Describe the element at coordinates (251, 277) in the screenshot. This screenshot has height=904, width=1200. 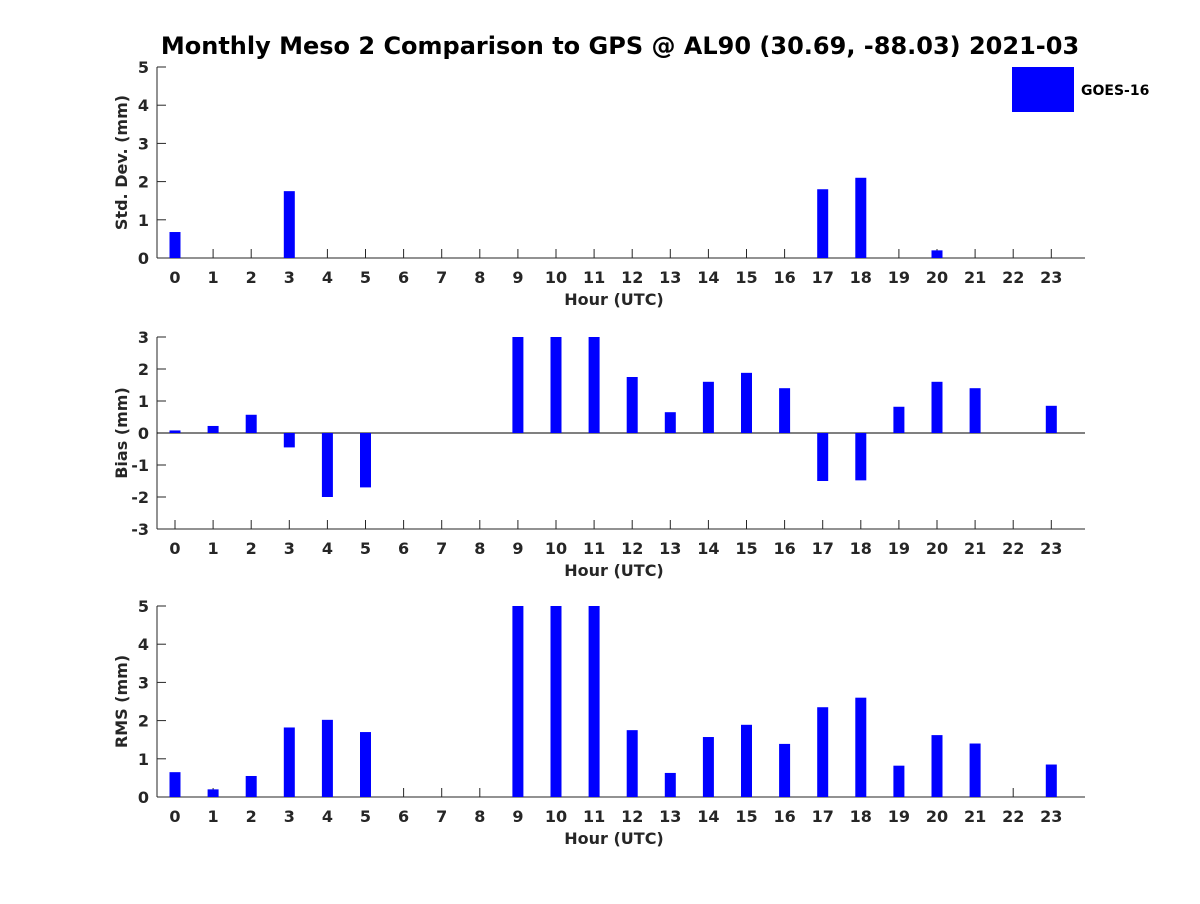
I see `x-tick-label: 2` at that location.